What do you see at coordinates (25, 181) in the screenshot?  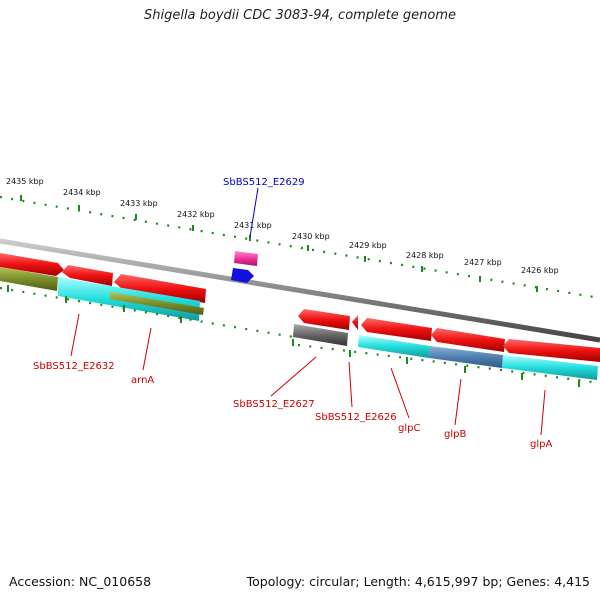 I see `ruler-label: 2435 kbp` at bounding box center [25, 181].